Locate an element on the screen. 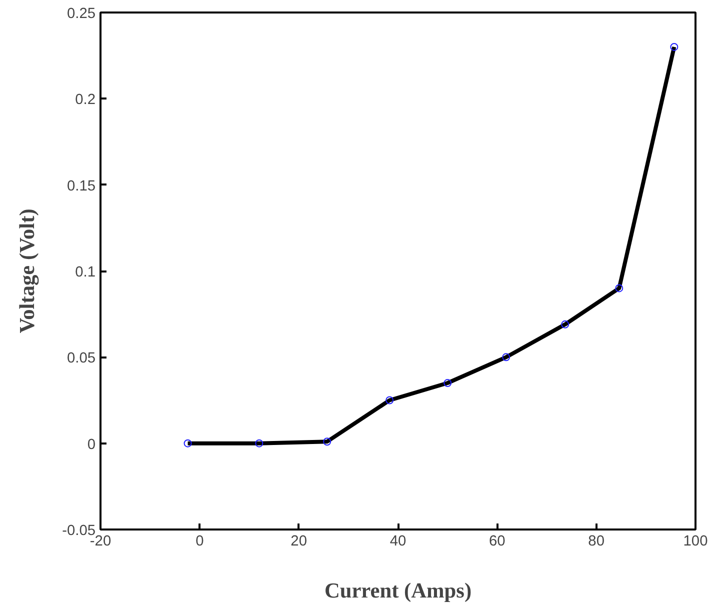  y-axis-title: Voltage (Volt) is located at coordinates (27, 271).